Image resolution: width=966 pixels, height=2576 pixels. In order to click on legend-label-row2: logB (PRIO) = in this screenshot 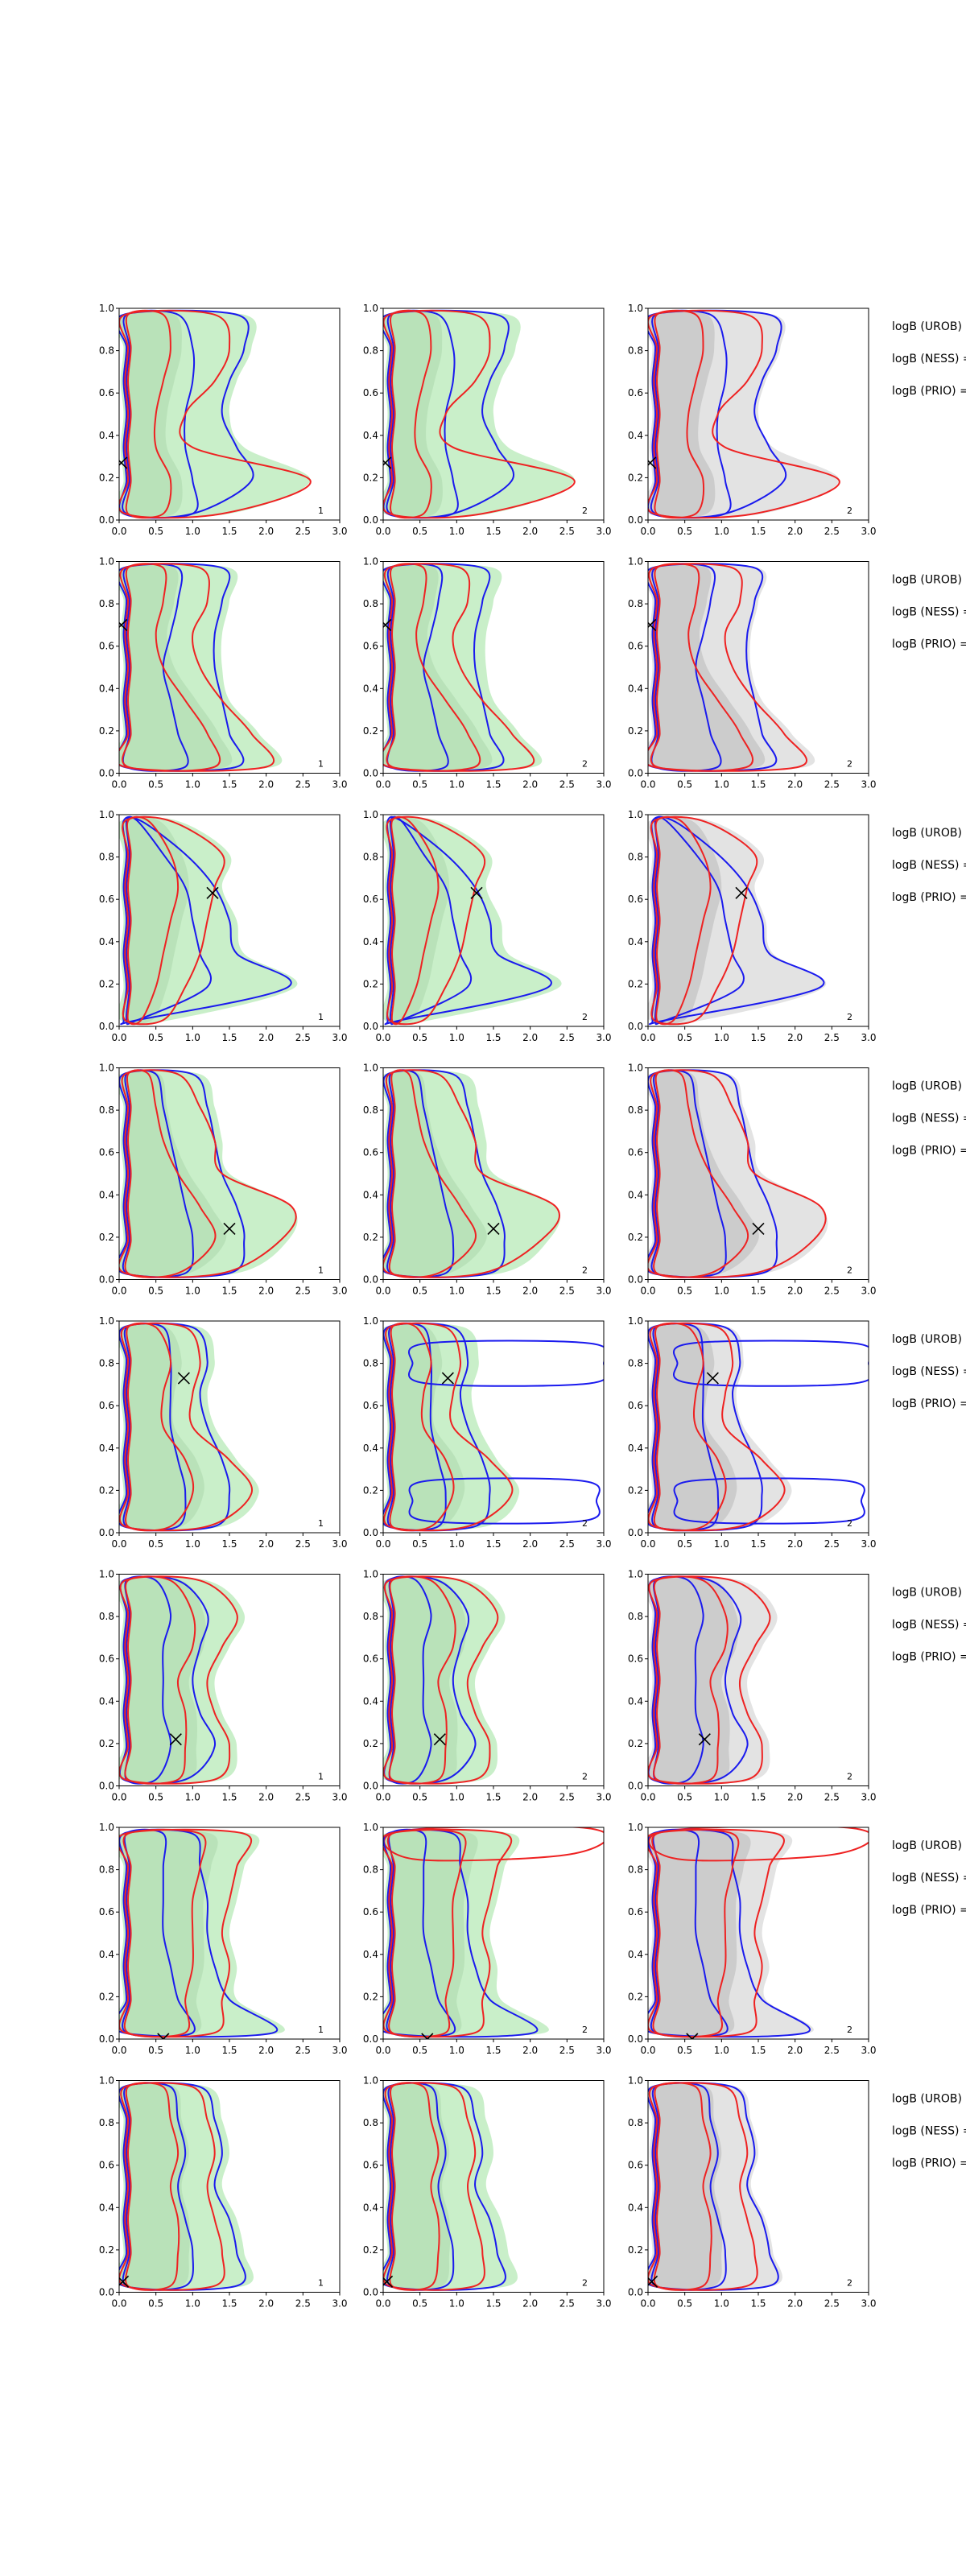, I will do `click(929, 644)`.